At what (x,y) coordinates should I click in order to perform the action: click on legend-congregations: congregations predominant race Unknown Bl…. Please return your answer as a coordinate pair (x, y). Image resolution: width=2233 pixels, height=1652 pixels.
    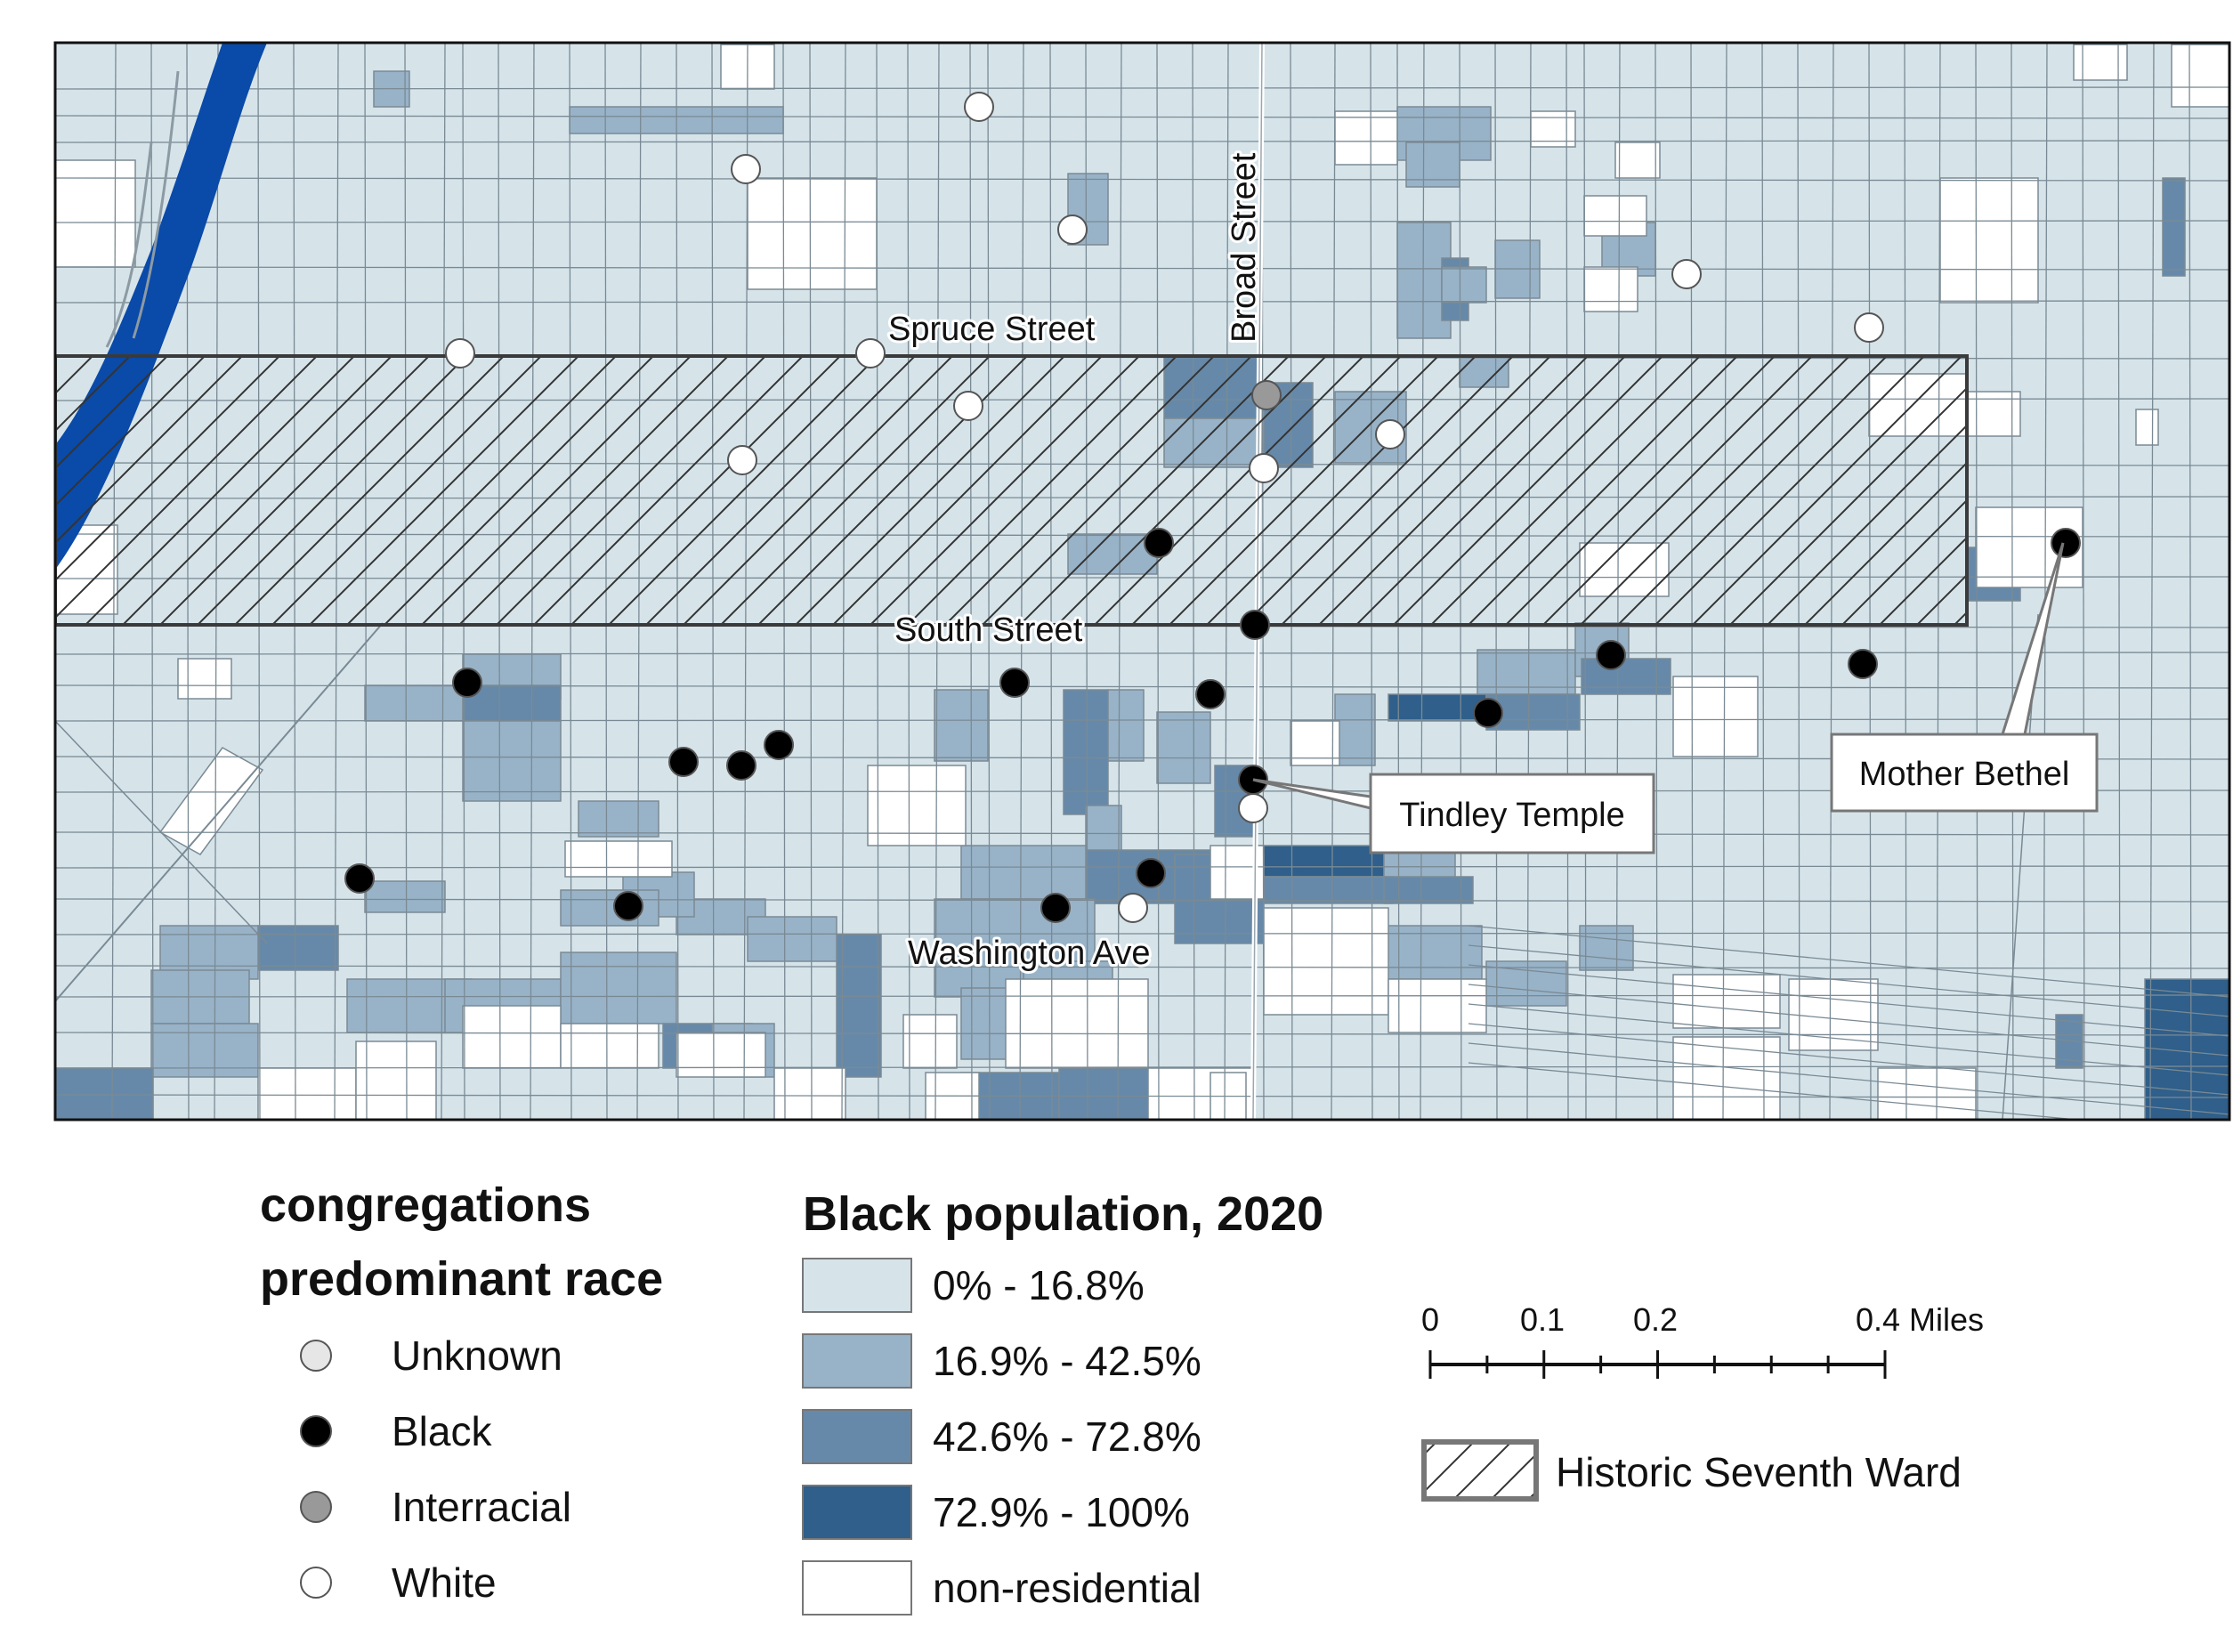
    Looking at the image, I should click on (461, 1392).